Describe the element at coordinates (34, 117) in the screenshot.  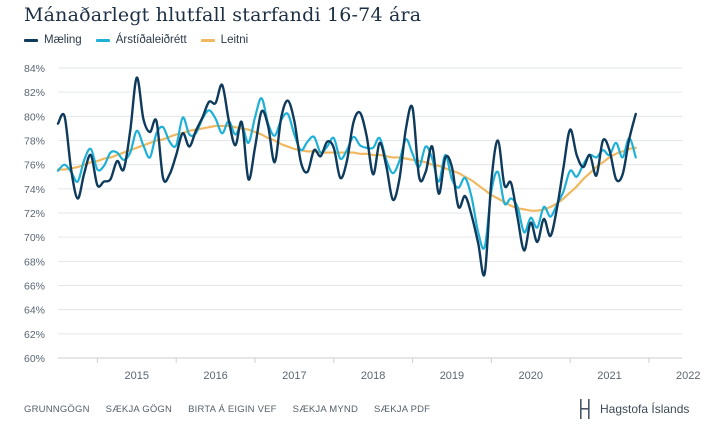
I see `y-tick-label: 80%` at that location.